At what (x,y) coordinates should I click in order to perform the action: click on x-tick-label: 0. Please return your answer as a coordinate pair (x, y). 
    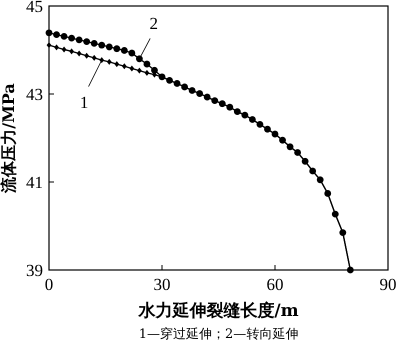
    Looking at the image, I should click on (49, 284).